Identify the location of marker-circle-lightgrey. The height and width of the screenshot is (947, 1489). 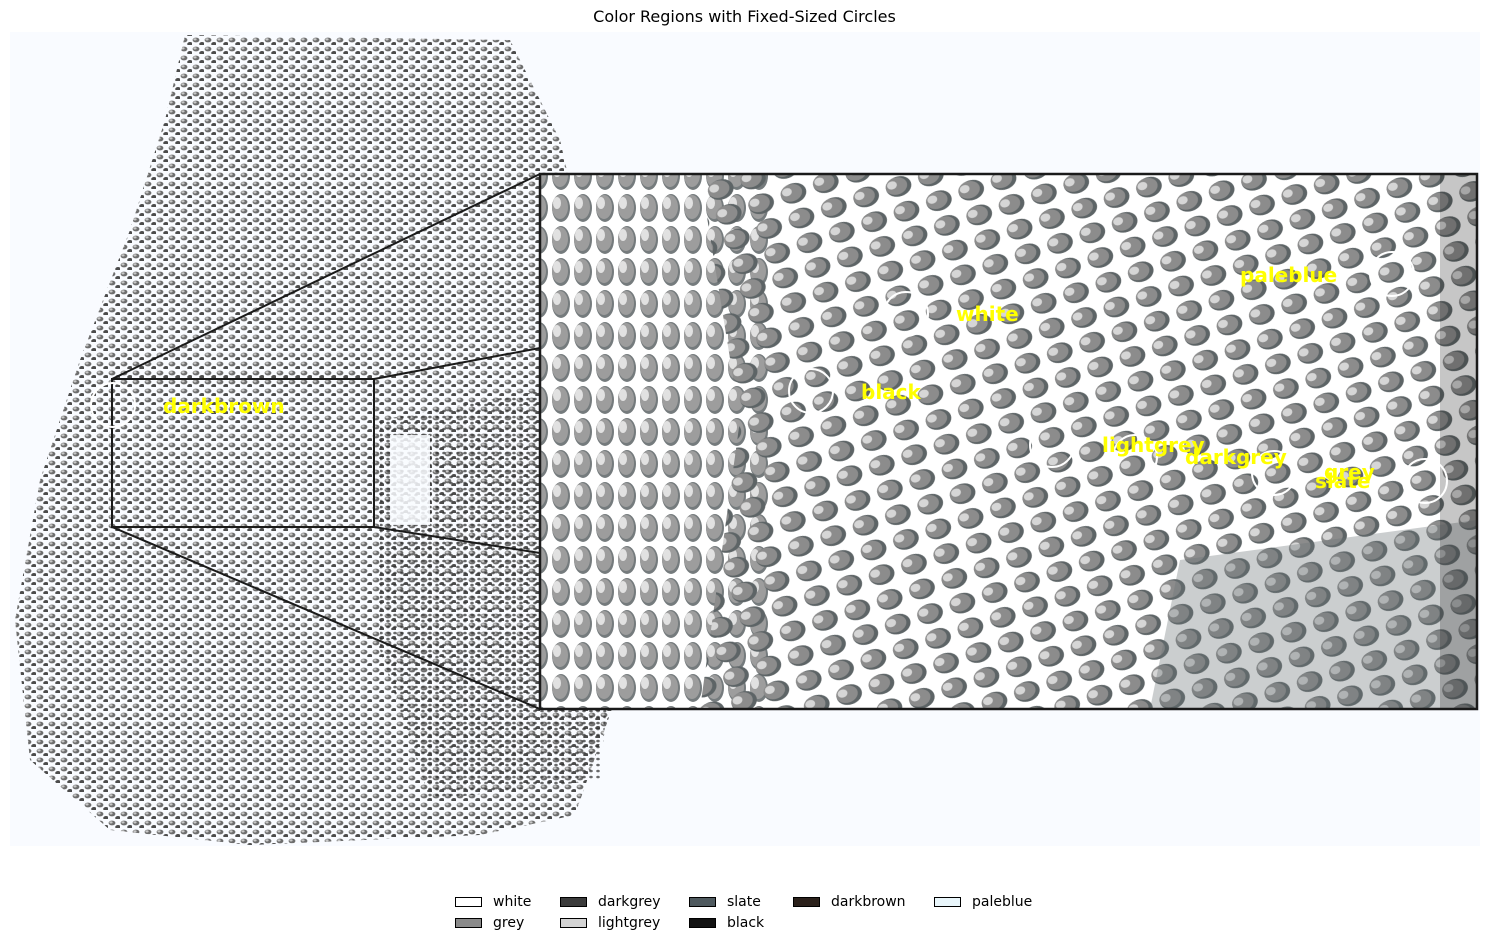
(1052, 445).